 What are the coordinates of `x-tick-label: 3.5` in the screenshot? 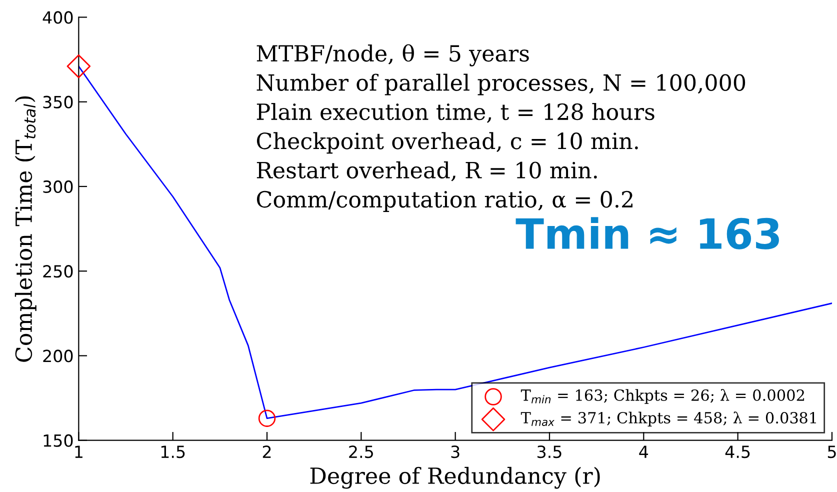 It's located at (550, 451).